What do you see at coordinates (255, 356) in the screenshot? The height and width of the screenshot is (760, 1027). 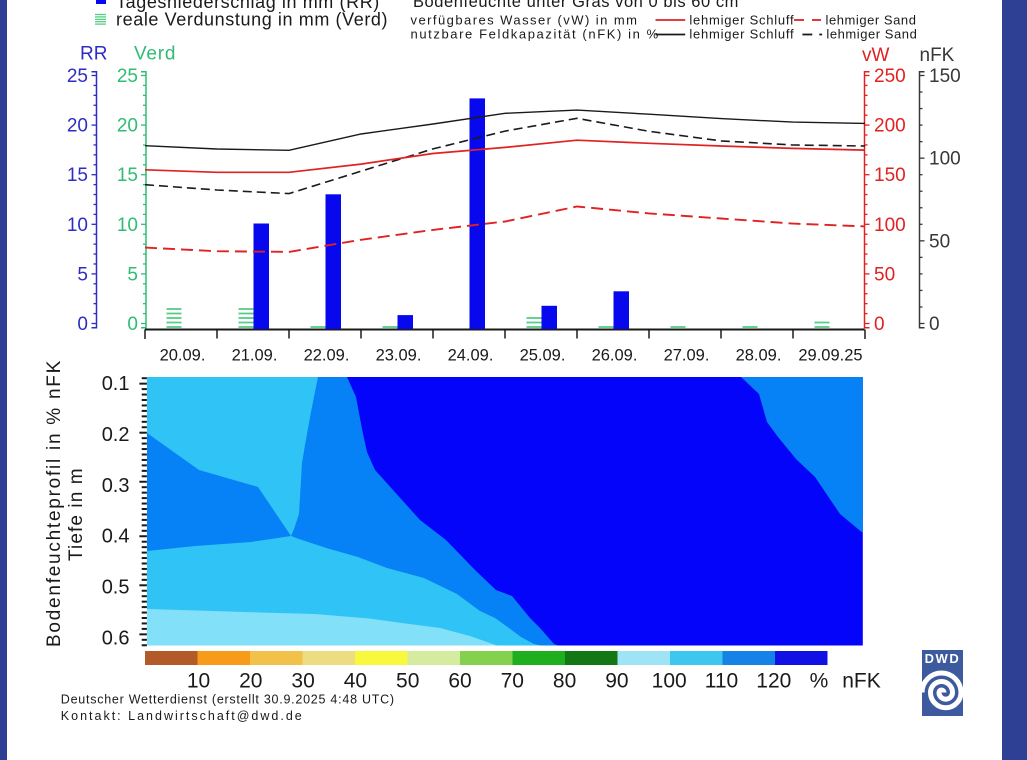 I see `svg-text: 21.09.` at bounding box center [255, 356].